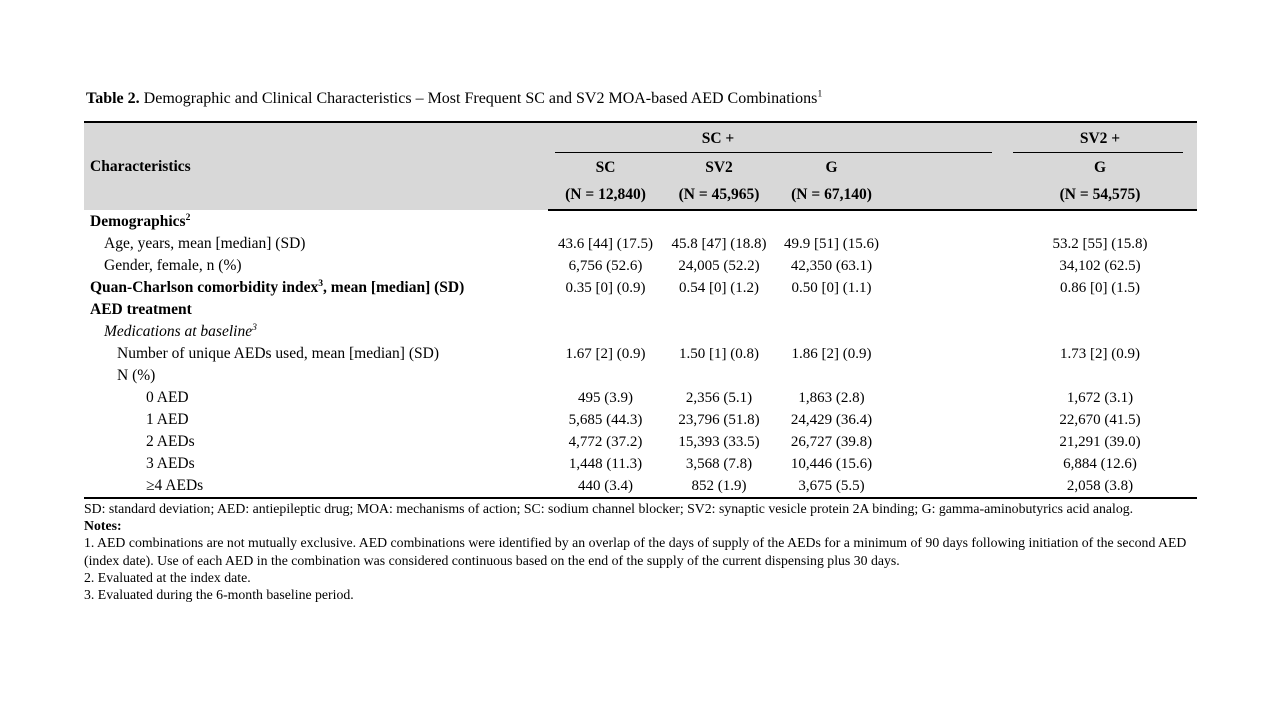  I want to click on row-value: 42,350 (63.1), so click(831, 266).